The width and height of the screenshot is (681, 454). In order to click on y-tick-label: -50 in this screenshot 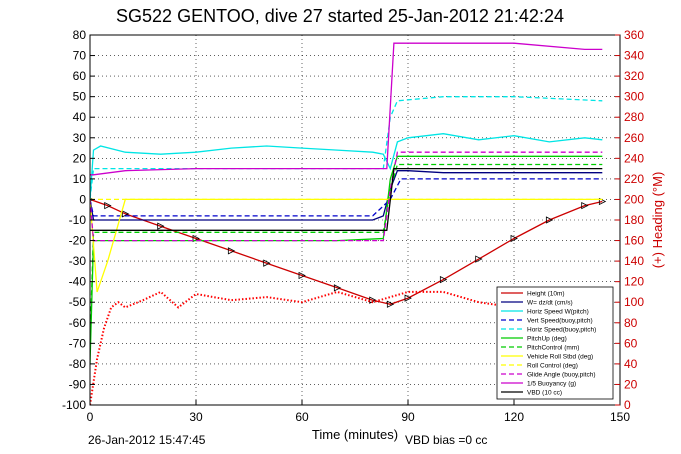, I will do `click(78, 302)`.